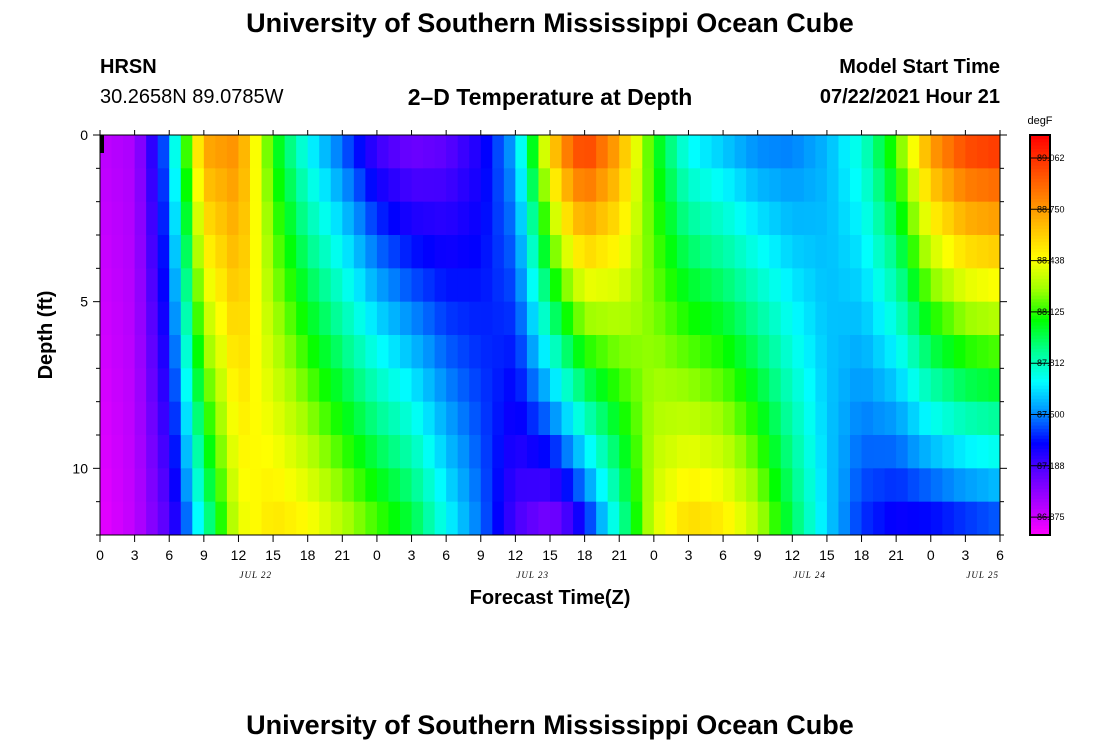 The image size is (1100, 750). Describe the element at coordinates (84, 302) in the screenshot. I see `y-tick-label: 5` at that location.